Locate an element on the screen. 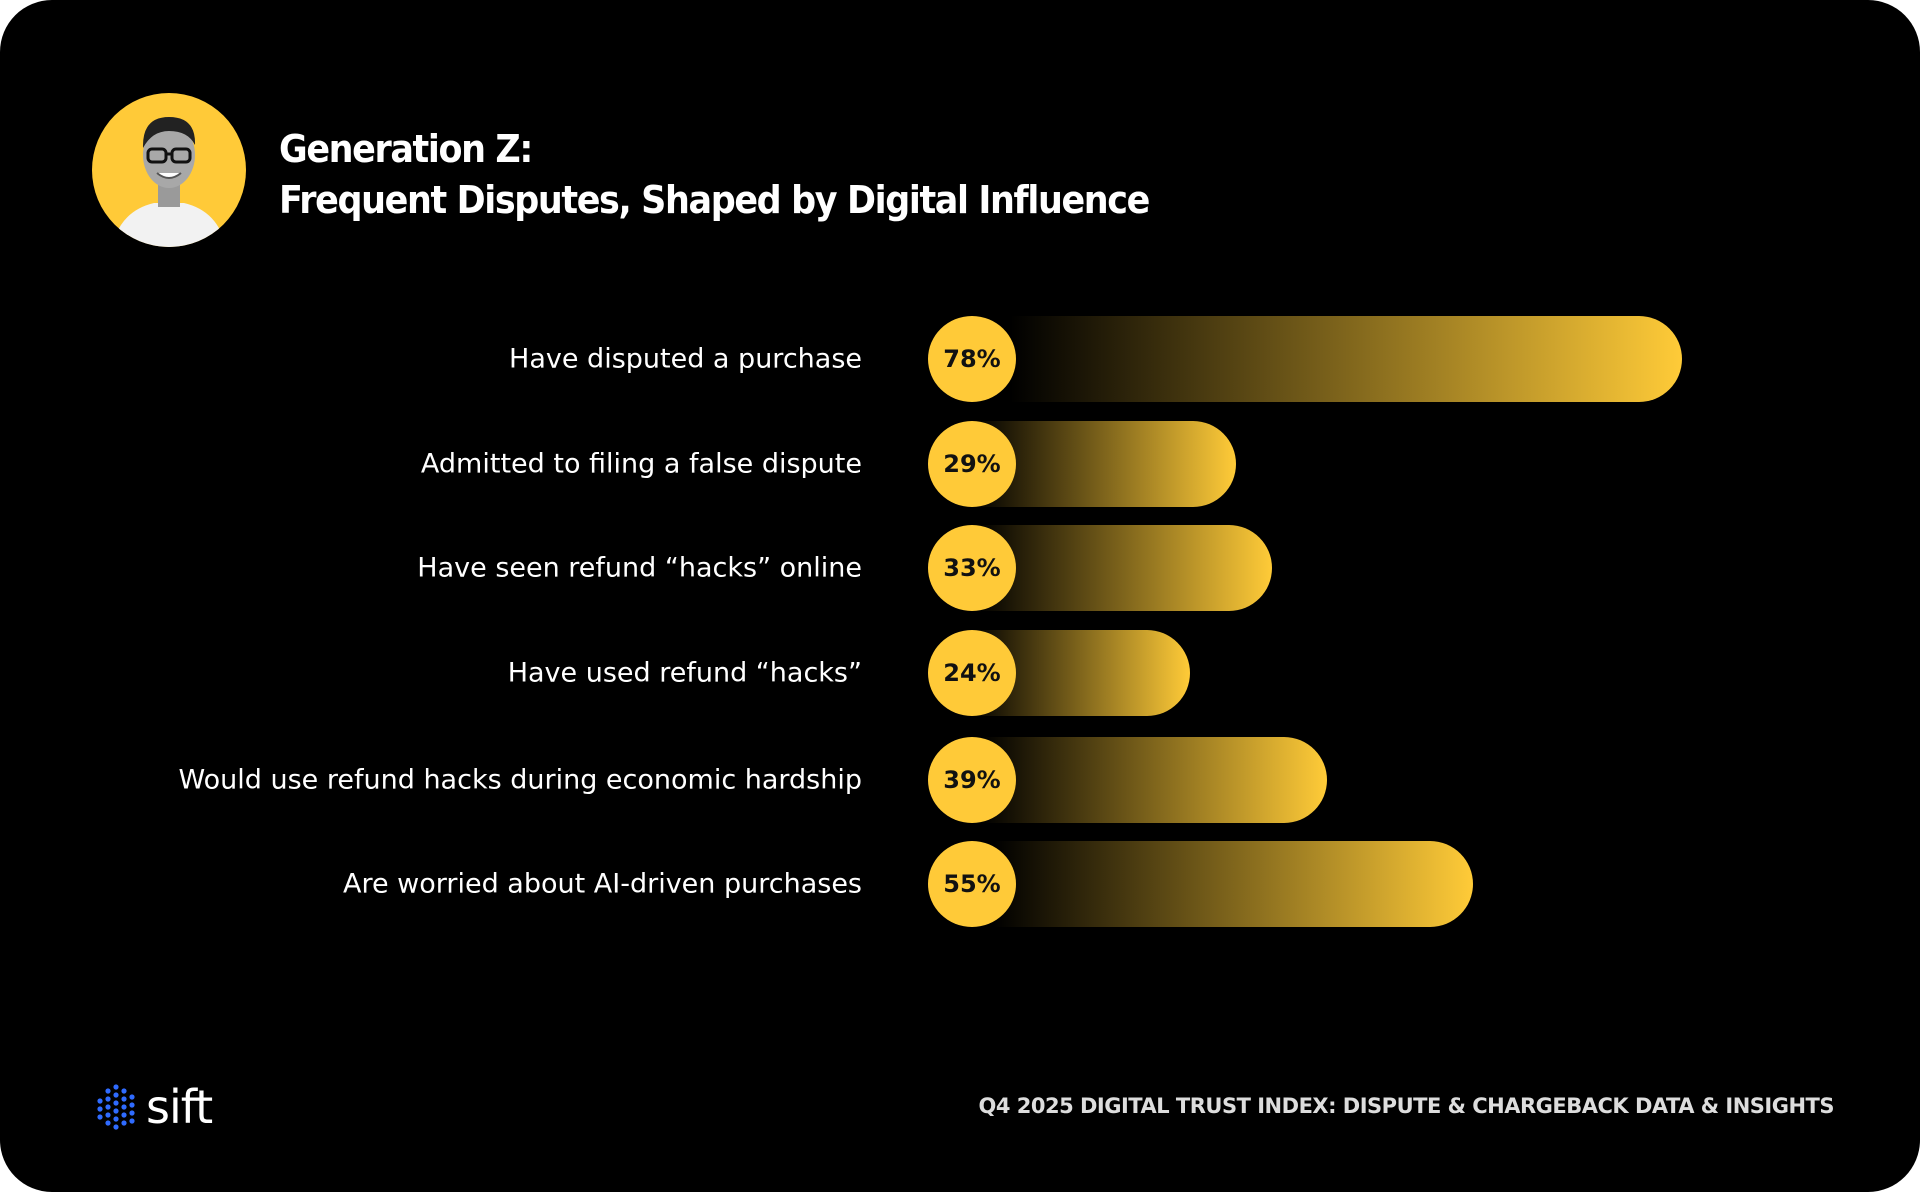  sift-logo: sift is located at coordinates (154, 1107).